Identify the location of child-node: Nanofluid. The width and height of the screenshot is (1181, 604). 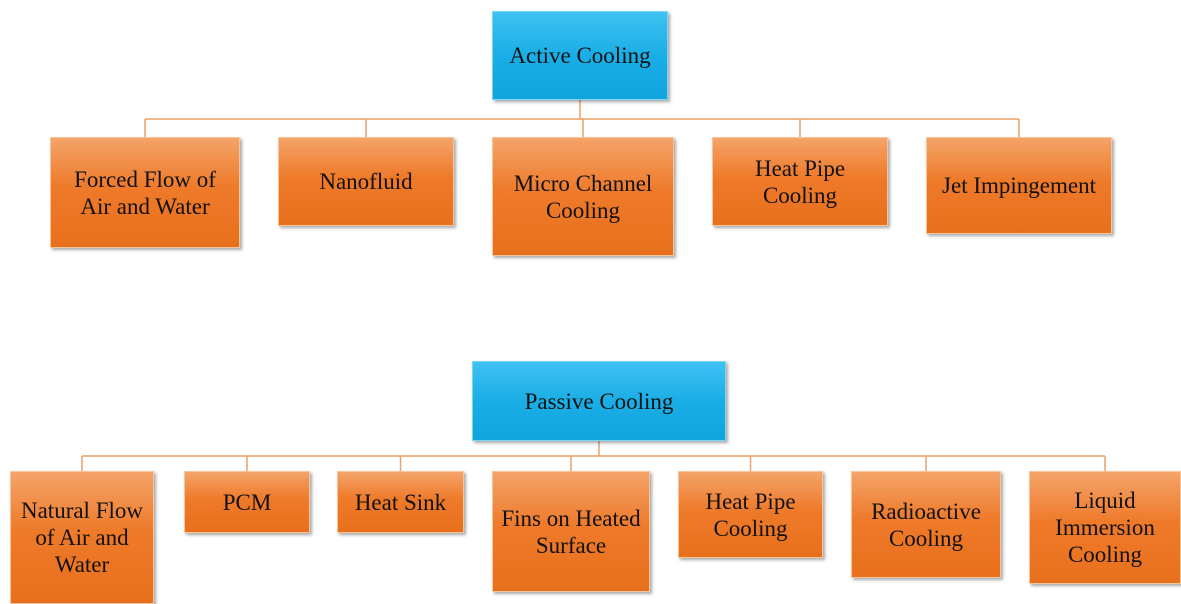
(366, 181).